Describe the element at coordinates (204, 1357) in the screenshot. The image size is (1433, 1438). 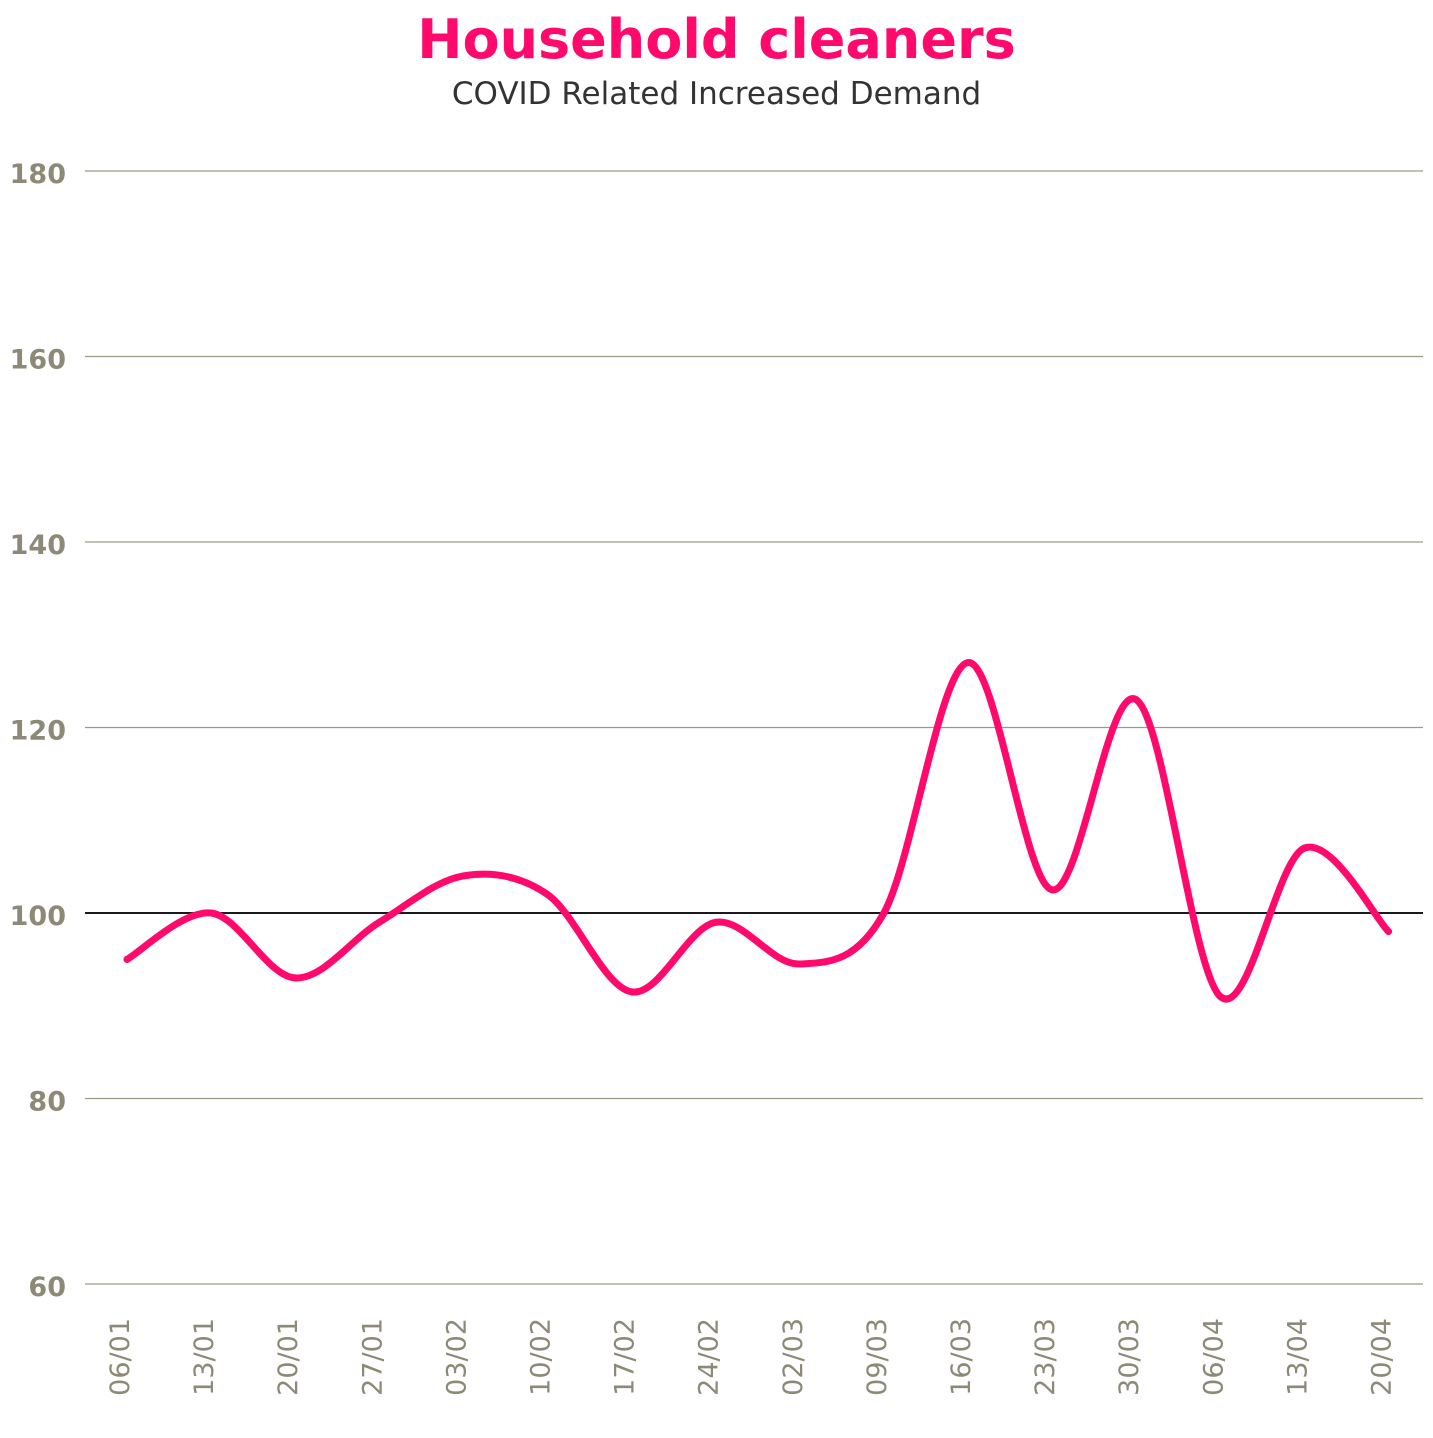
I see `x-tick-label: 13/01` at that location.